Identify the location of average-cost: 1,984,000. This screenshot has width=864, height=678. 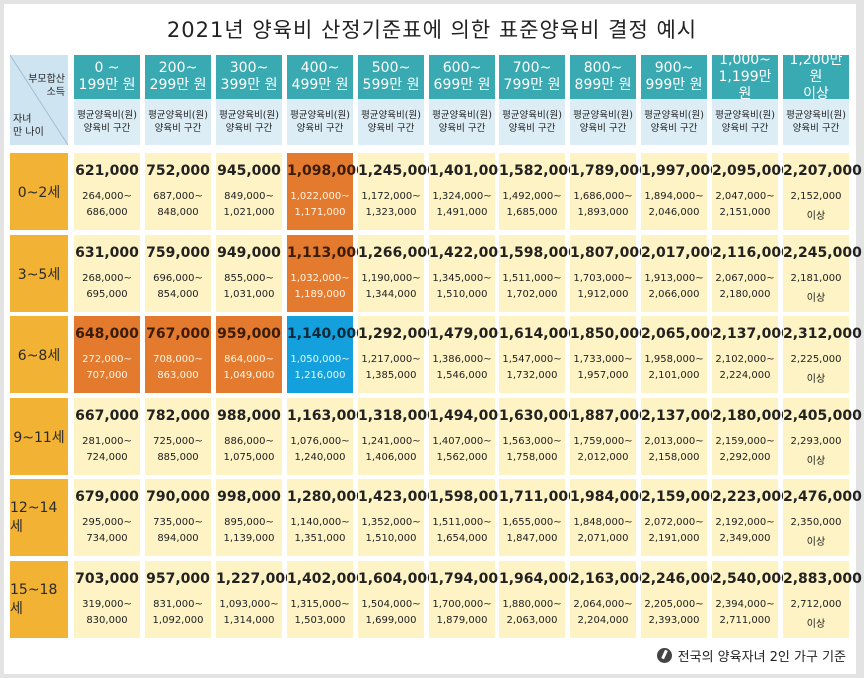
(609, 497).